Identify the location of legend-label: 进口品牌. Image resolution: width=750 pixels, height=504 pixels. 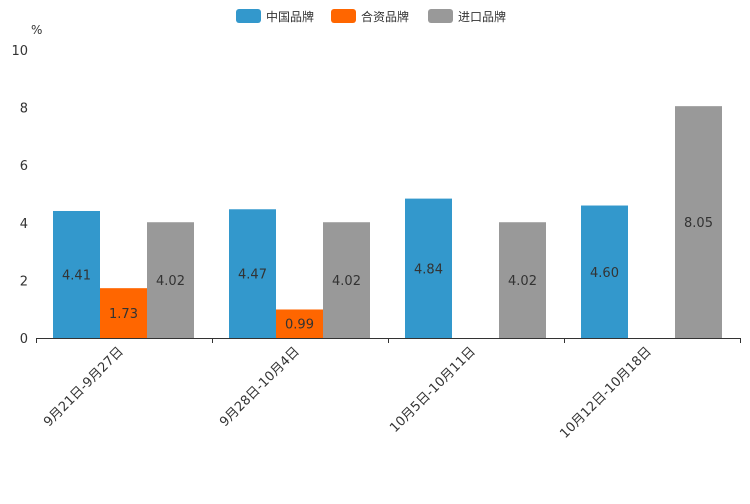
(482, 17).